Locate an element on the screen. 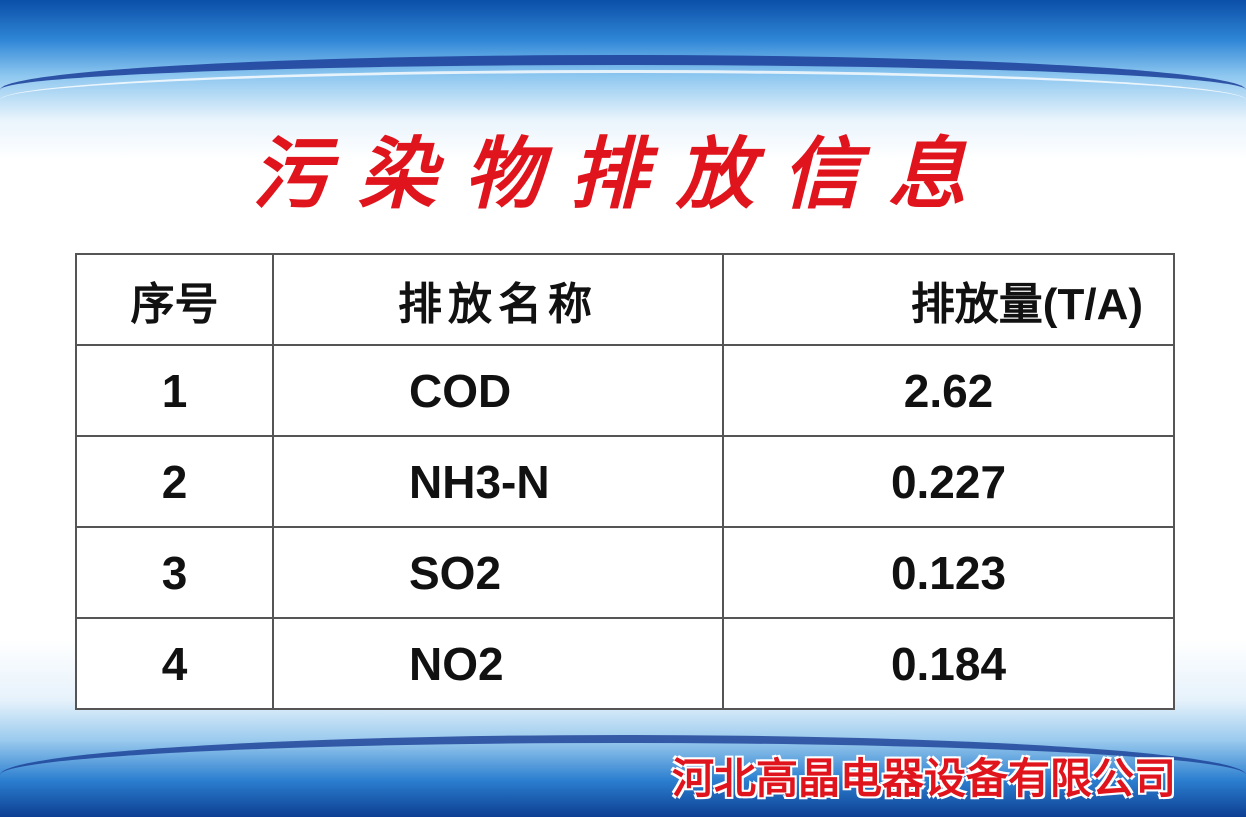 The height and width of the screenshot is (817, 1246). cell-index: 3 is located at coordinates (174, 572).